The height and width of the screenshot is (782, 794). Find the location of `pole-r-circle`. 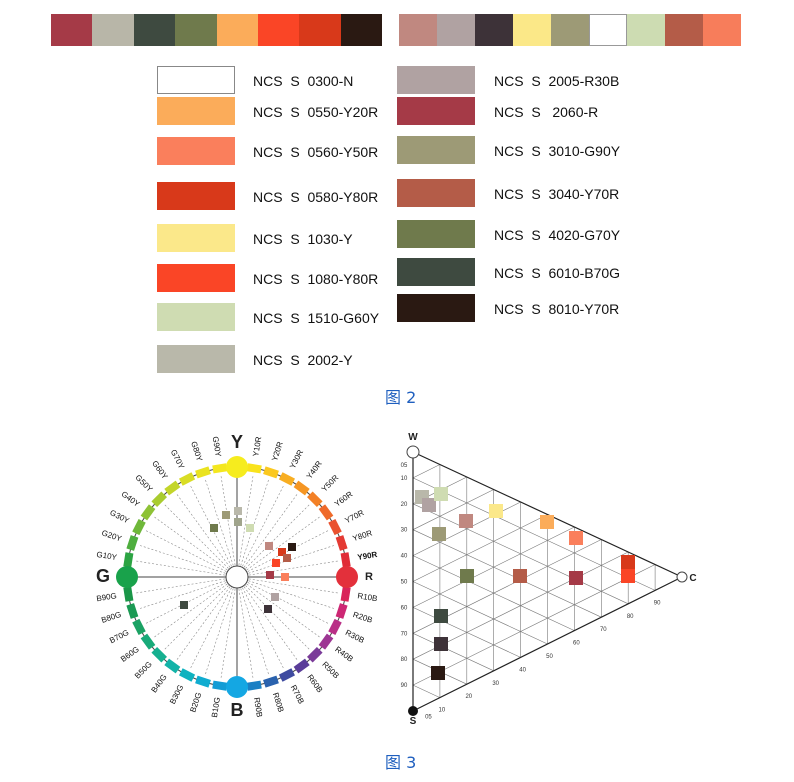

pole-r-circle is located at coordinates (347, 577).